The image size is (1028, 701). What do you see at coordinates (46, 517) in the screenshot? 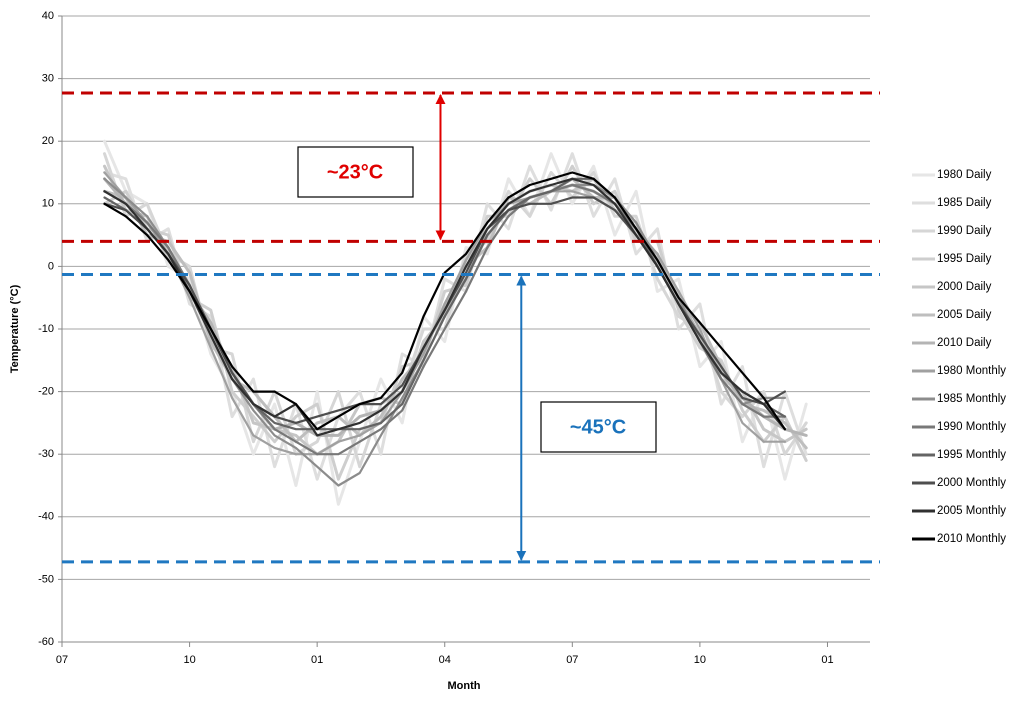
I see `y-tick-label: -40` at bounding box center [46, 517].